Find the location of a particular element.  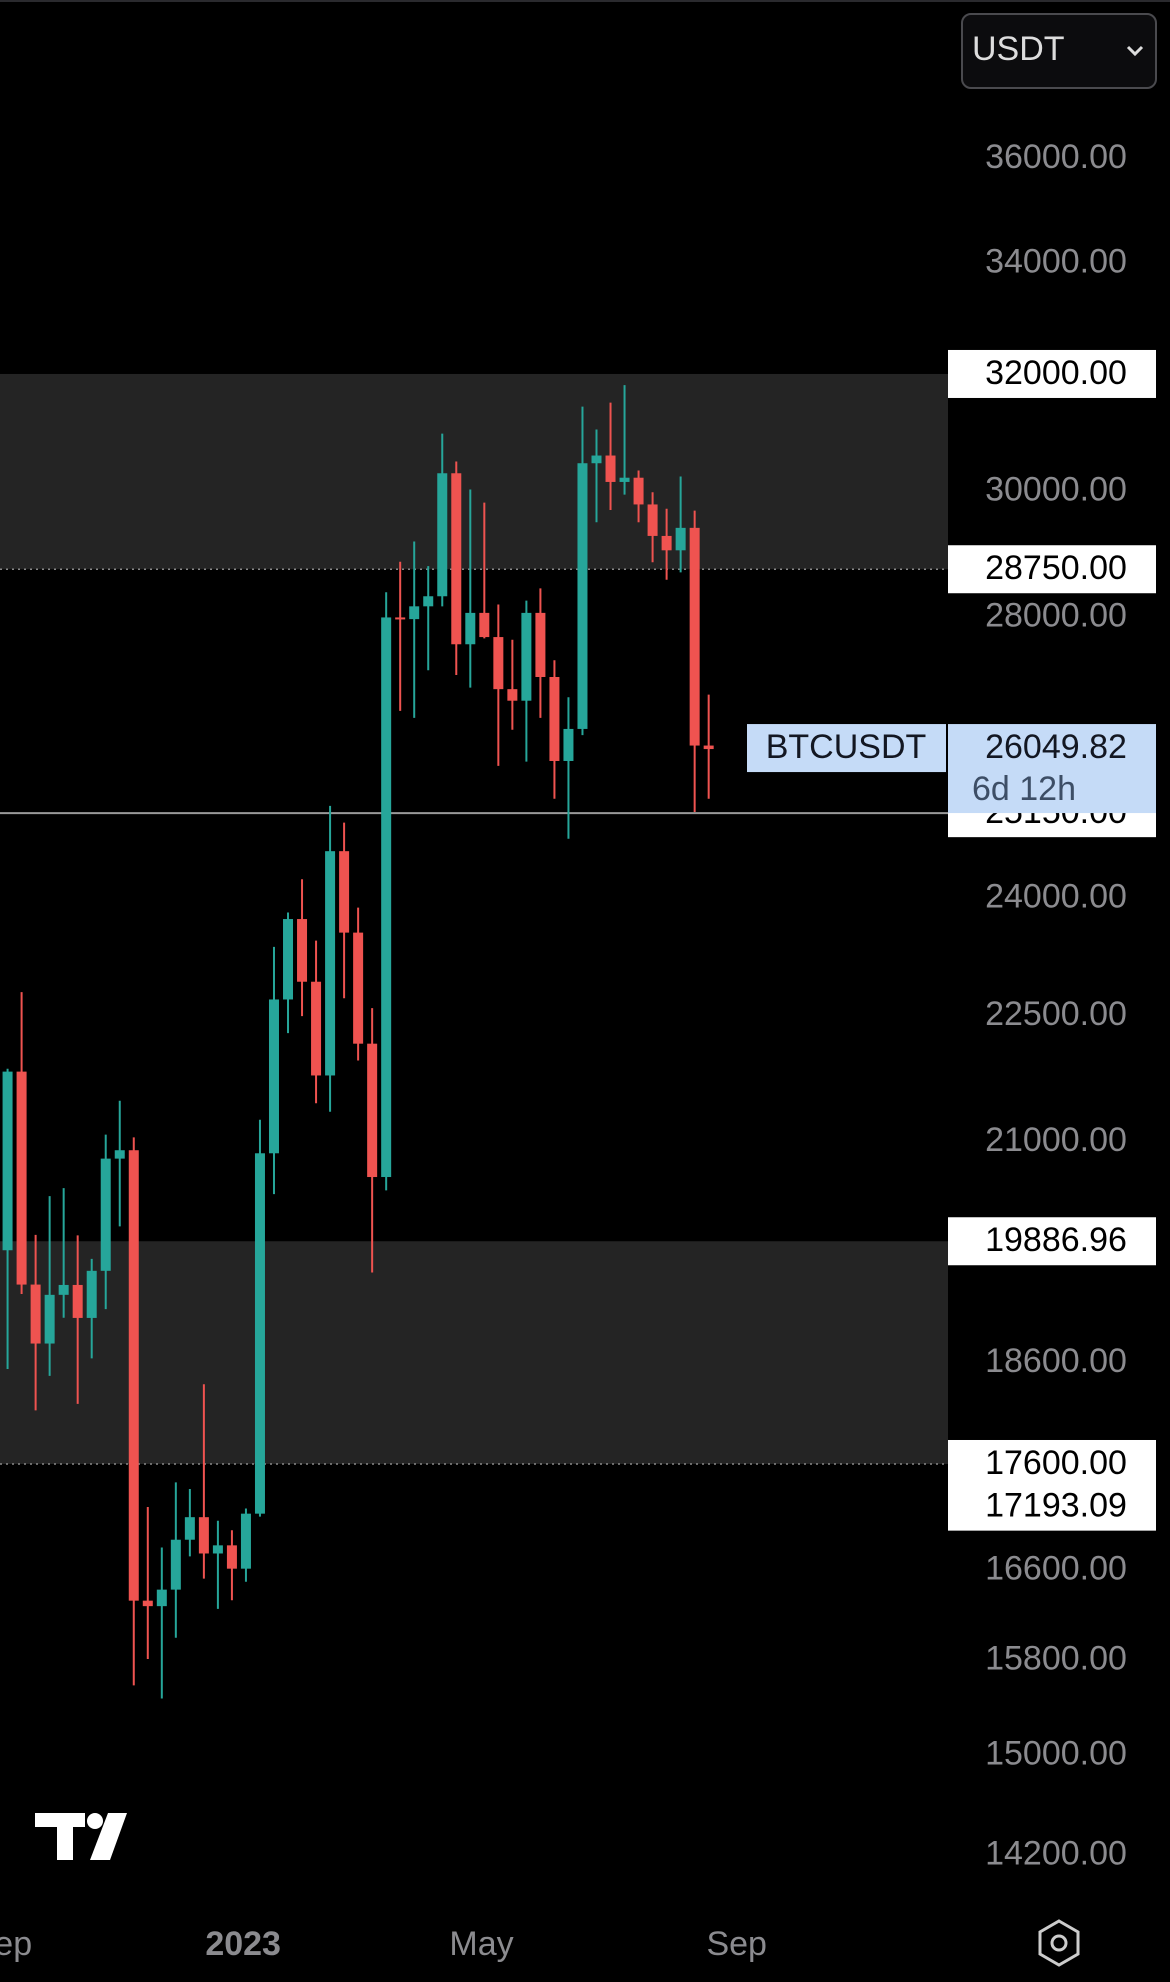

symbol-box is located at coordinates (846, 748).